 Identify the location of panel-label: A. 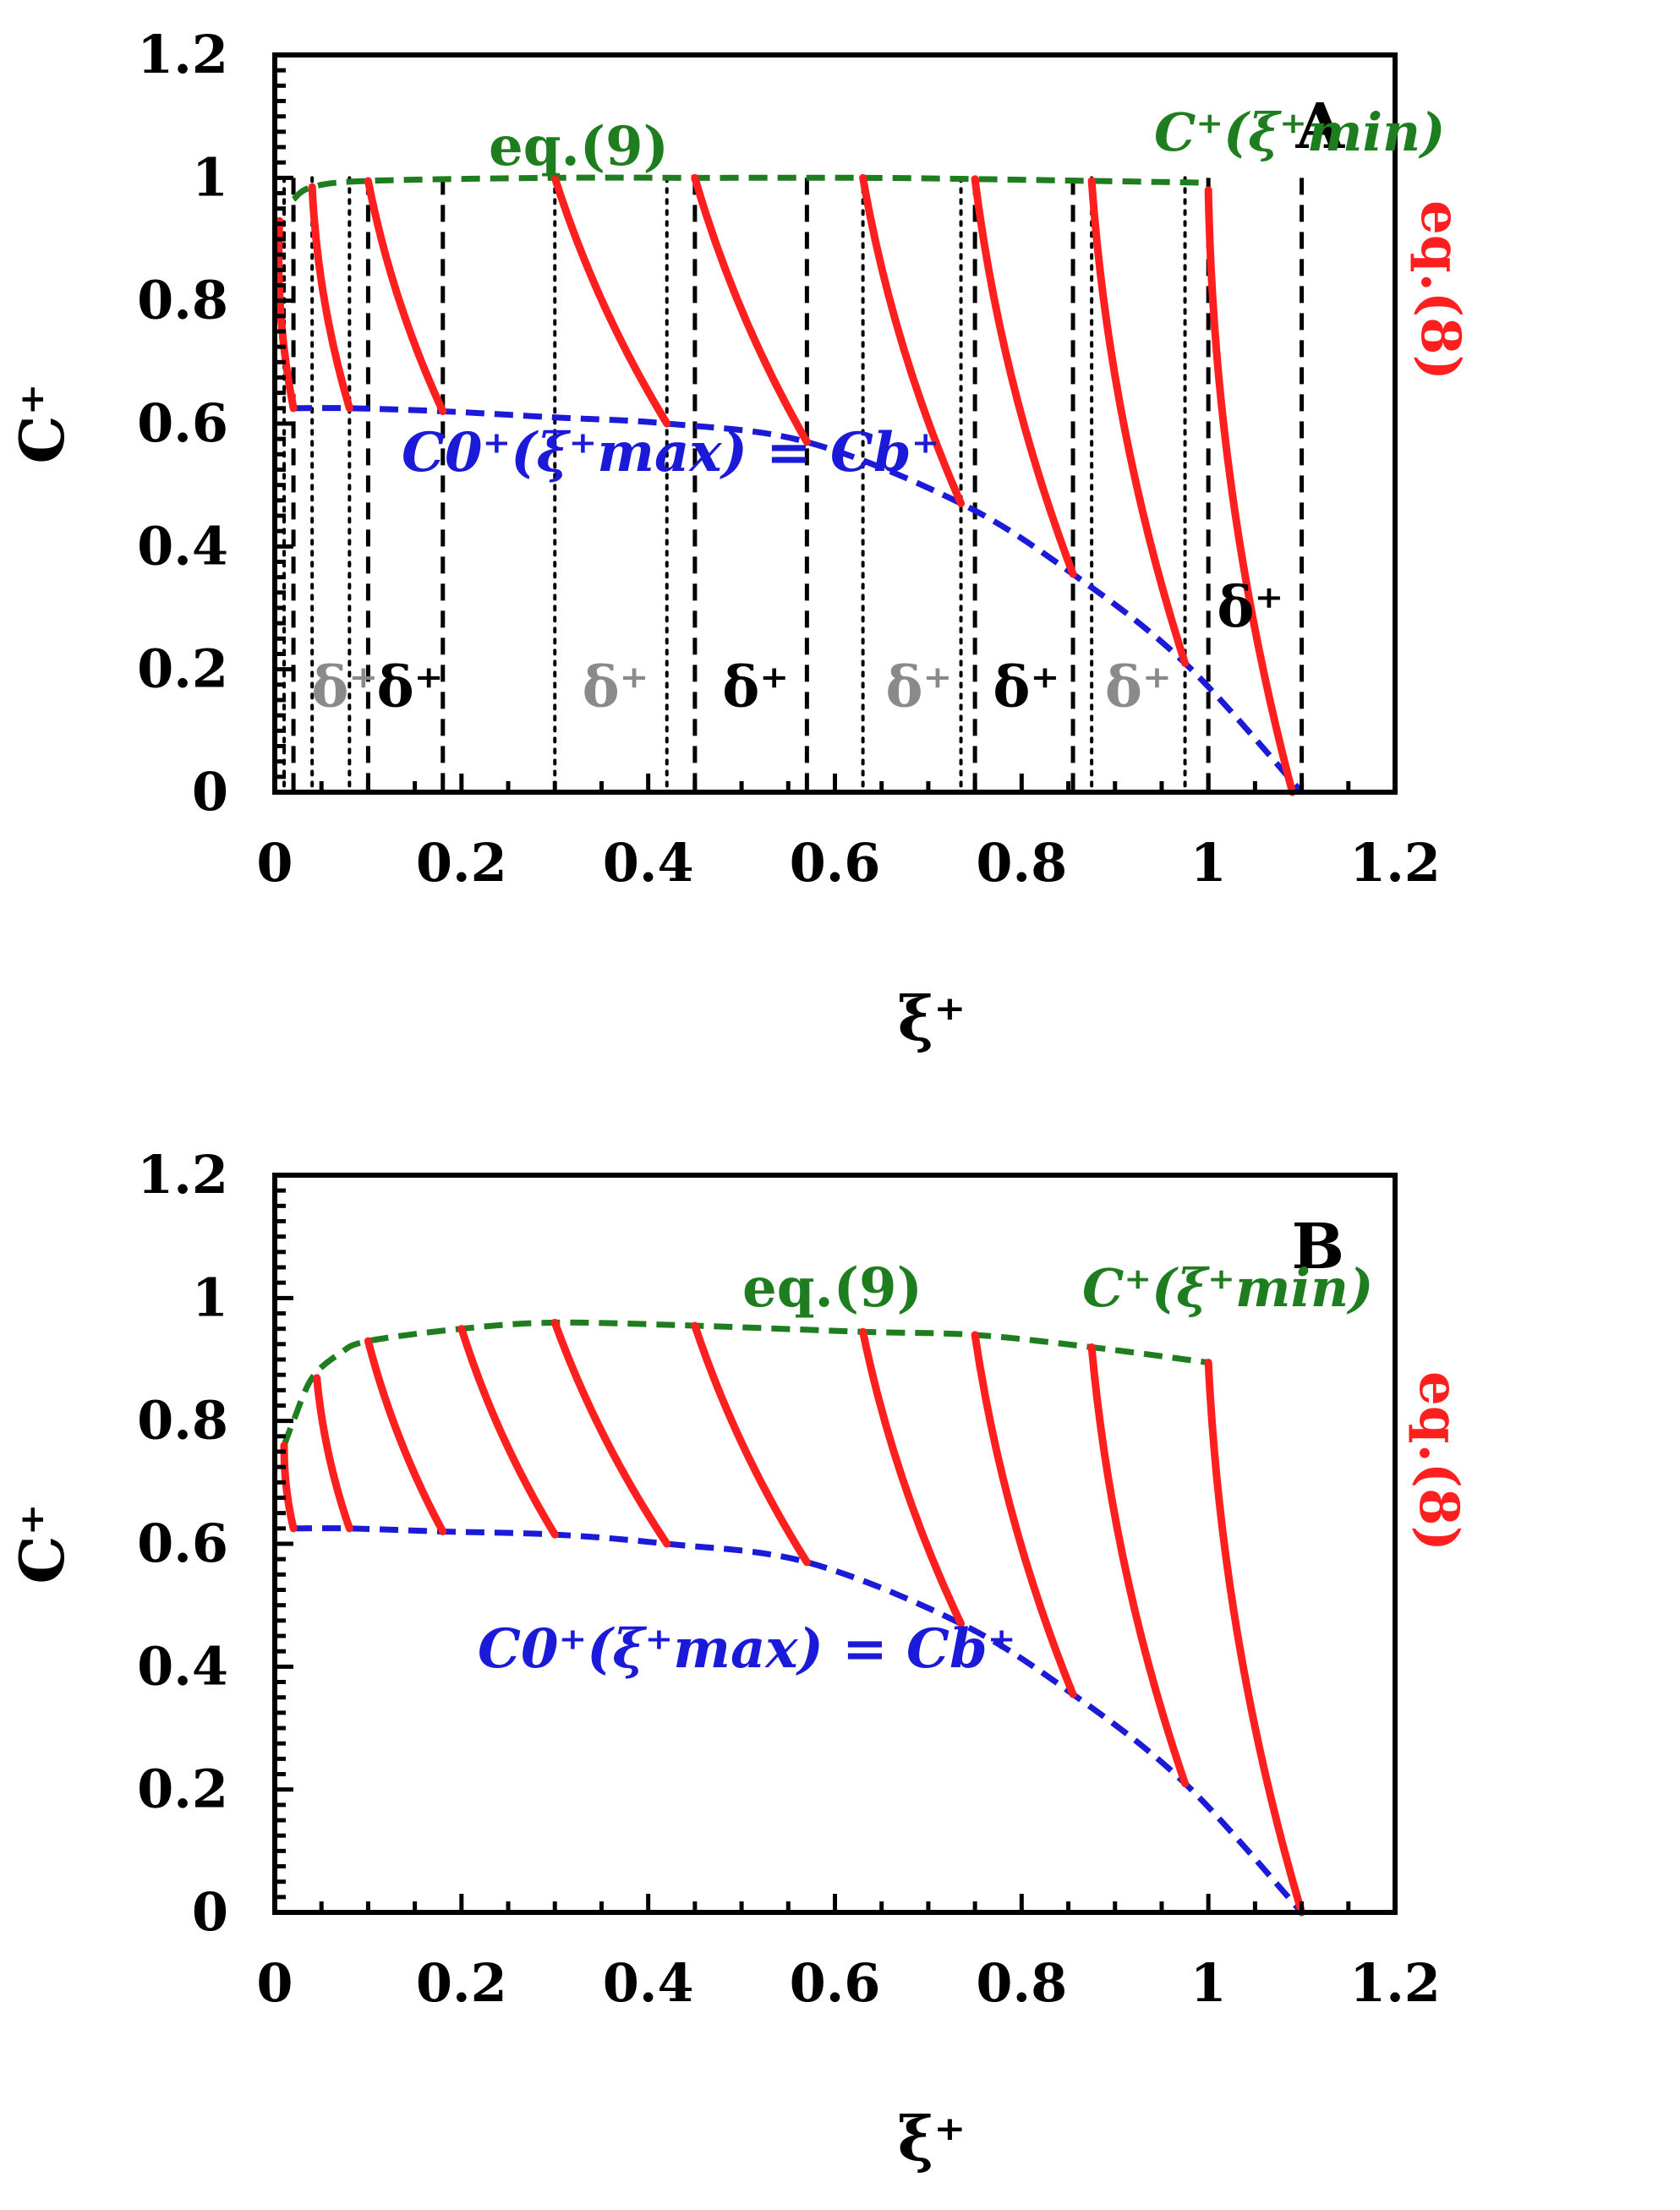
(1320, 127).